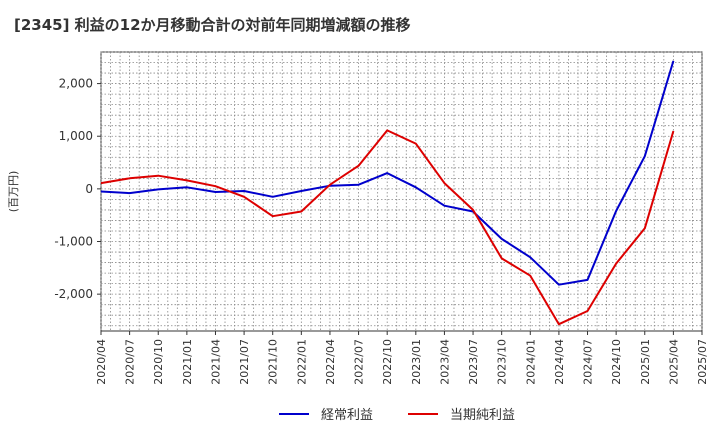 The width and height of the screenshot is (720, 440). What do you see at coordinates (645, 156) in the screenshot?
I see `data-point: 経常利益 2025/01: 620` at bounding box center [645, 156].